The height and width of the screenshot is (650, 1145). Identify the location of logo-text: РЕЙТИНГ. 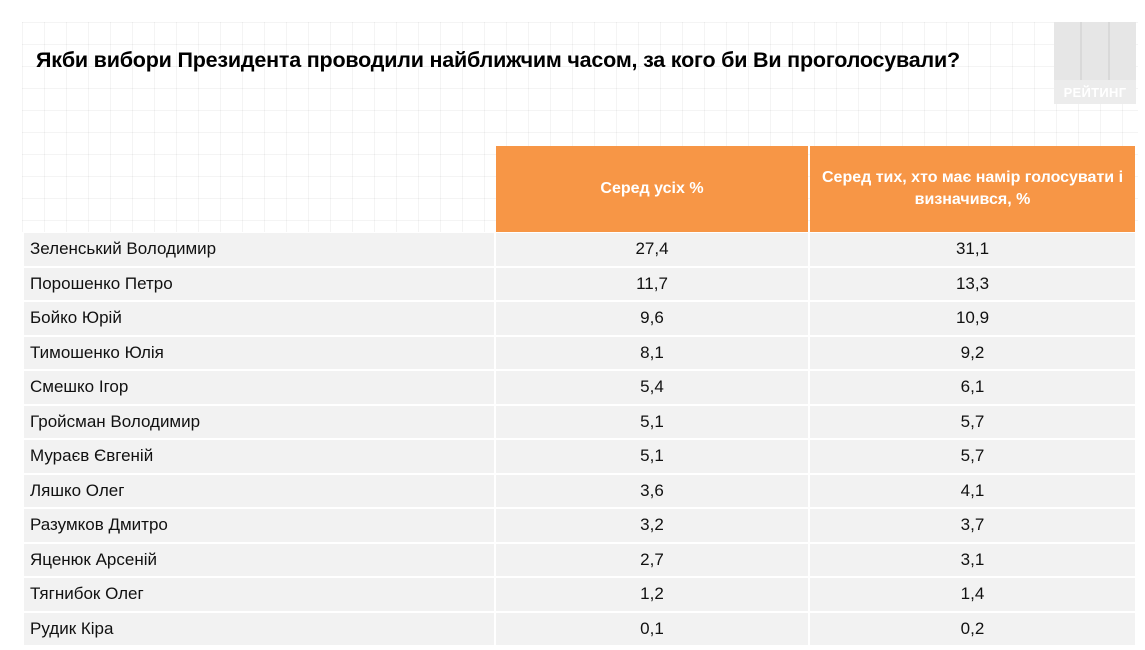
(1095, 92).